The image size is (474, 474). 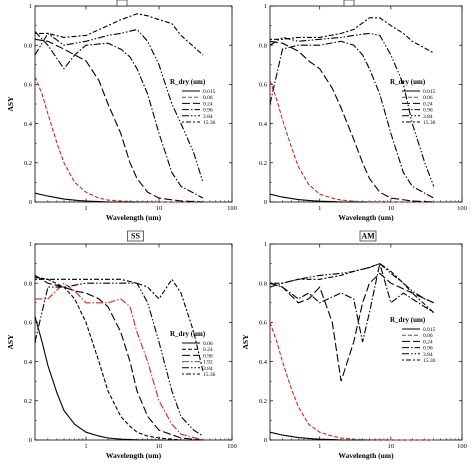 What do you see at coordinates (208, 363) in the screenshot?
I see `legend-entry: 1.92` at bounding box center [208, 363].